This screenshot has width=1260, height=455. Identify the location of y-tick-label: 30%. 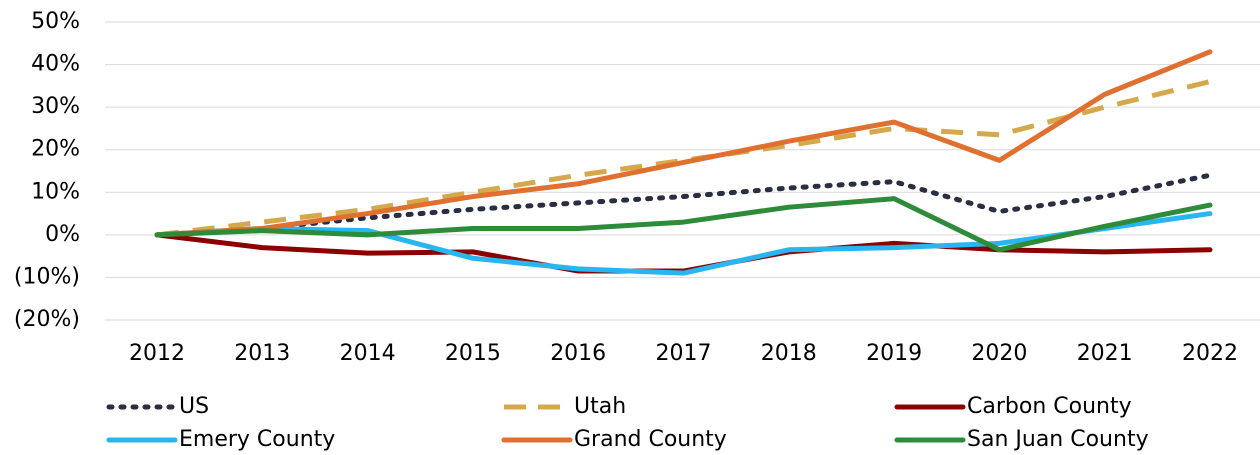
(55, 106).